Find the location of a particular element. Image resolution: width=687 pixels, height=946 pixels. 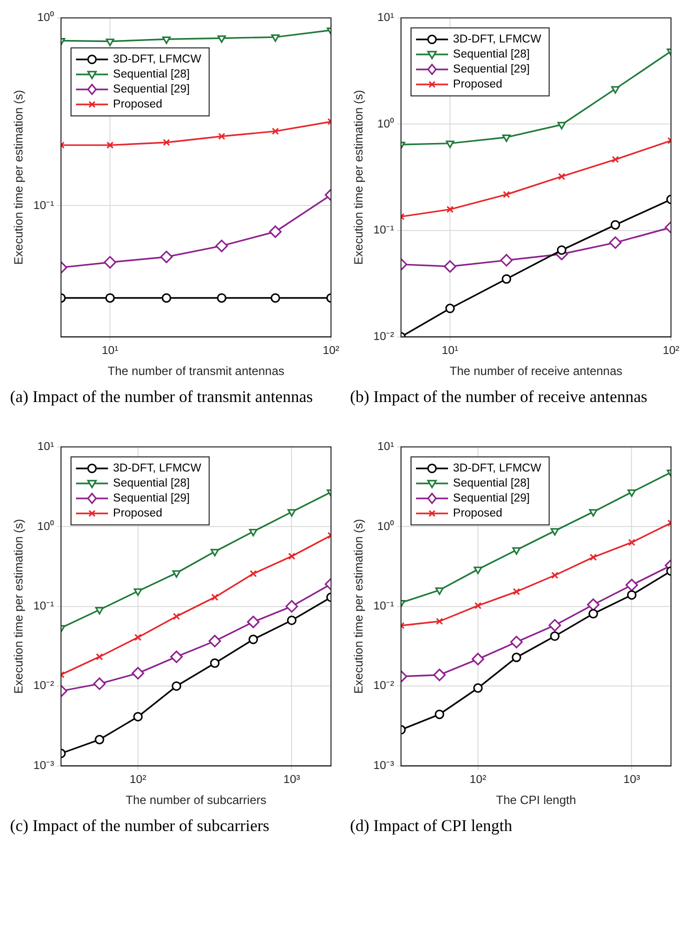

x-axis-title: The number of receive antennas is located at coordinates (536, 371).